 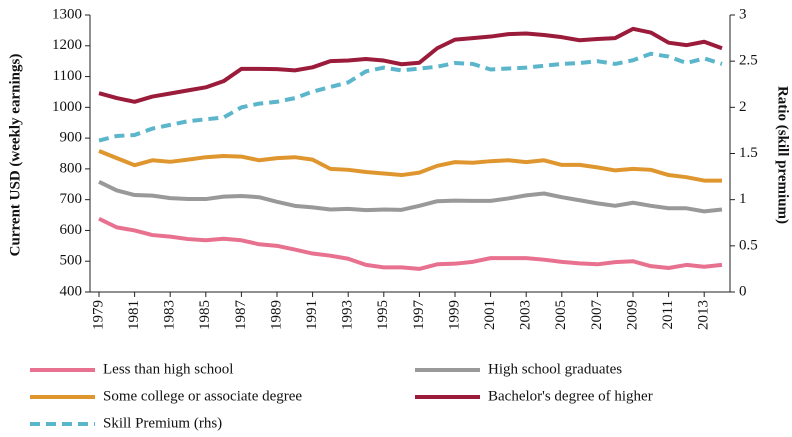 I want to click on y-tick-label: 1000, so click(x=67, y=107).